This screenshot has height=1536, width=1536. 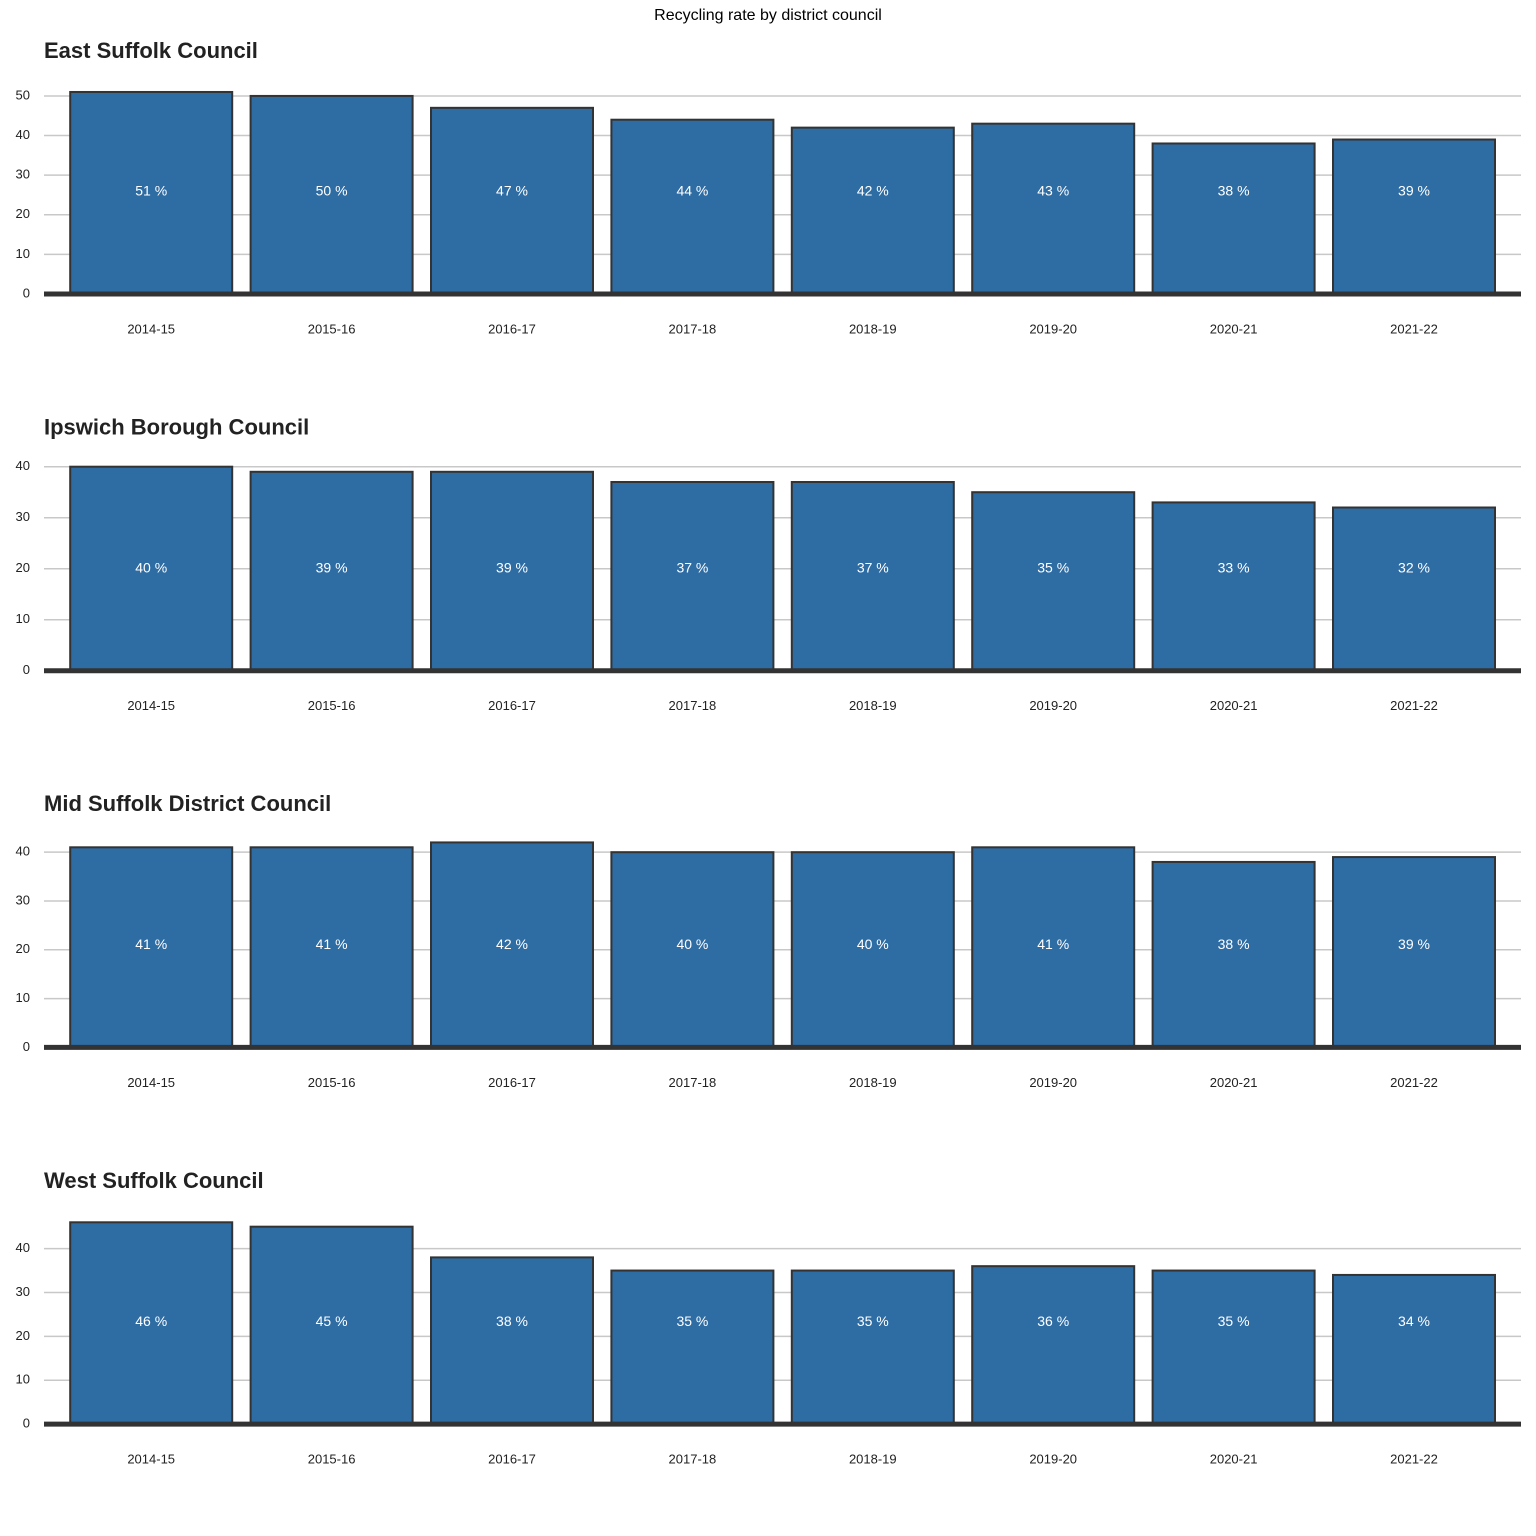 What do you see at coordinates (768, 15) in the screenshot?
I see `chart-title: Recycling rate by district council` at bounding box center [768, 15].